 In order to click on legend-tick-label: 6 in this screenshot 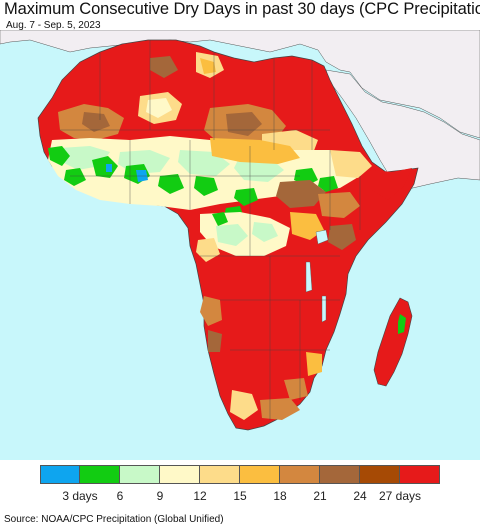, I will do `click(120, 496)`.